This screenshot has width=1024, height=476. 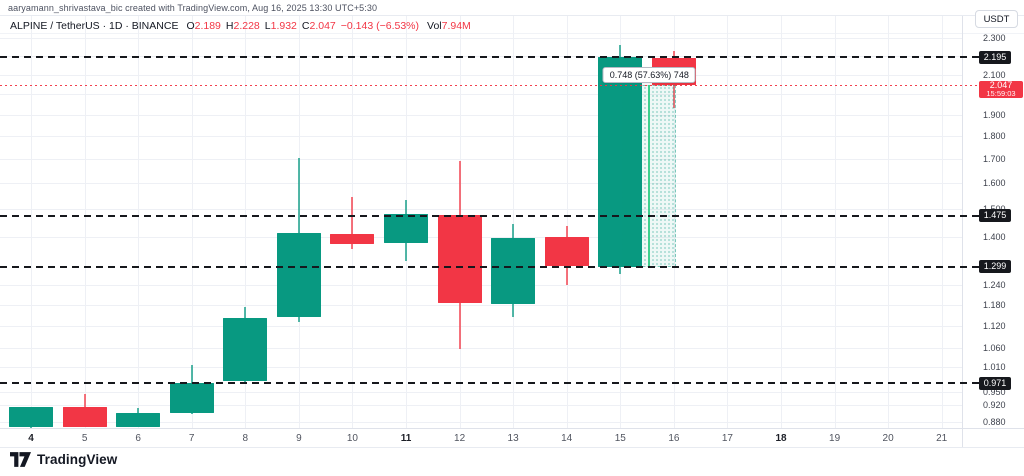 I want to click on attribution-divider, so click(x=512, y=15).